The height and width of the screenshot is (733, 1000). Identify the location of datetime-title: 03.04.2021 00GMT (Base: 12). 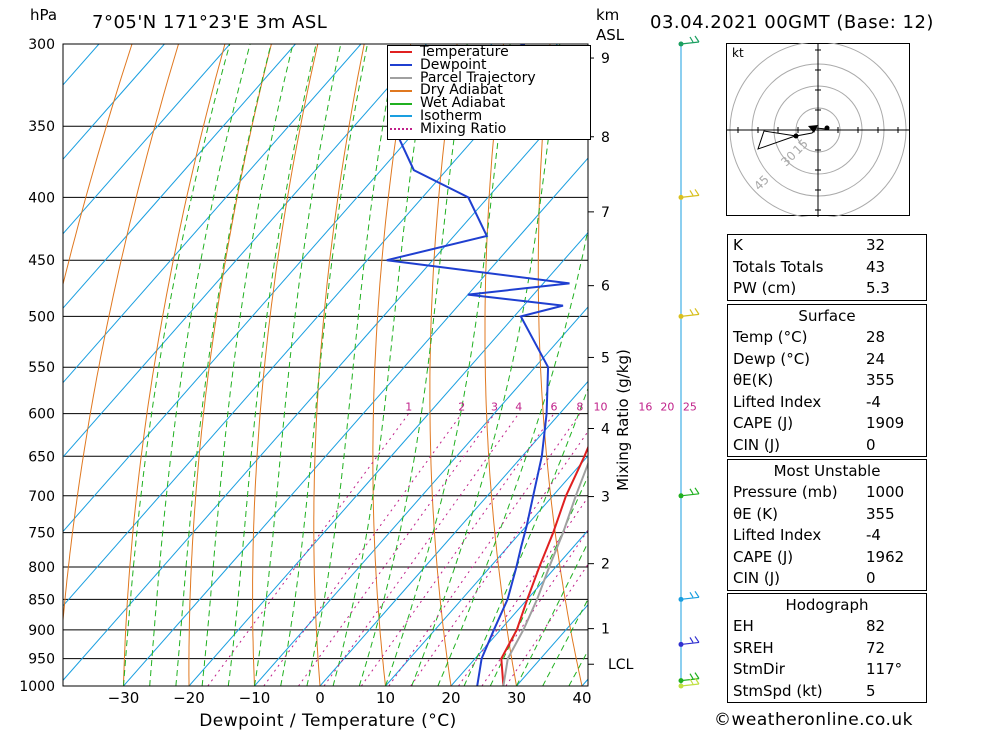
(792, 22).